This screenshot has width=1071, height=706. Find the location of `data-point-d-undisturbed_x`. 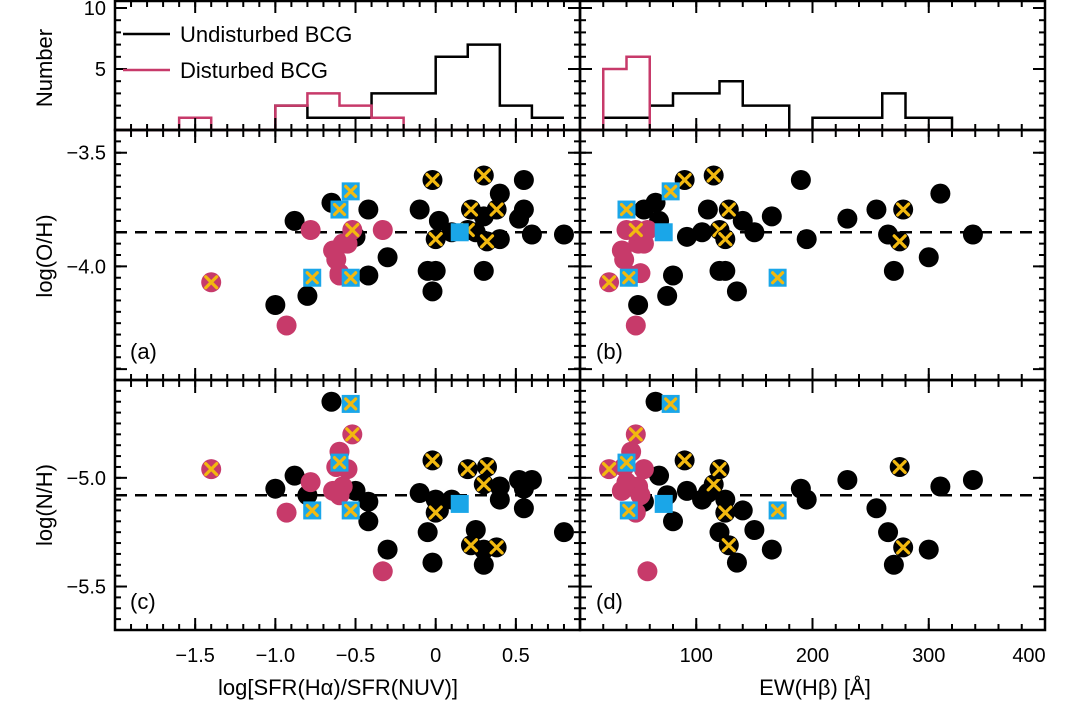

data-point-d-undisturbed_x is located at coordinates (719, 469).